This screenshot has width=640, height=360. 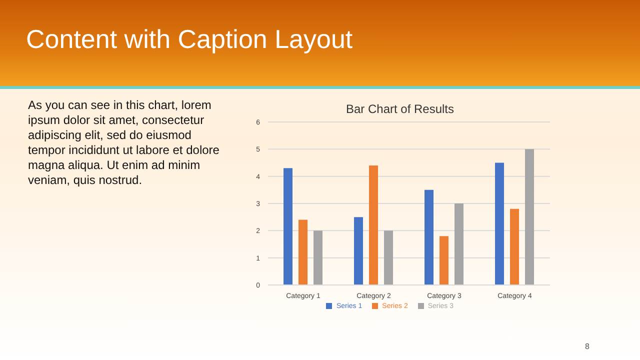 What do you see at coordinates (400, 109) in the screenshot?
I see `chart-subtitle: Bar Chart of Results` at bounding box center [400, 109].